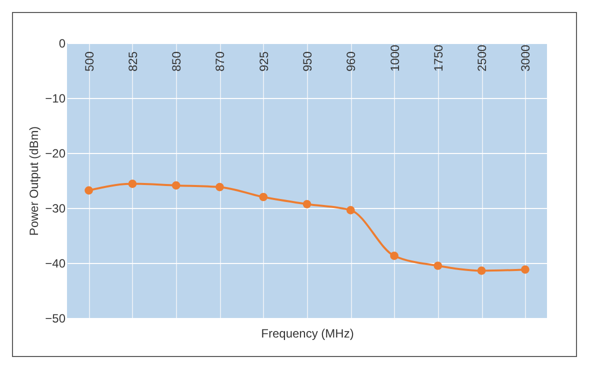 The image size is (591, 373). I want to click on y-tick-label: −30, so click(55, 209).